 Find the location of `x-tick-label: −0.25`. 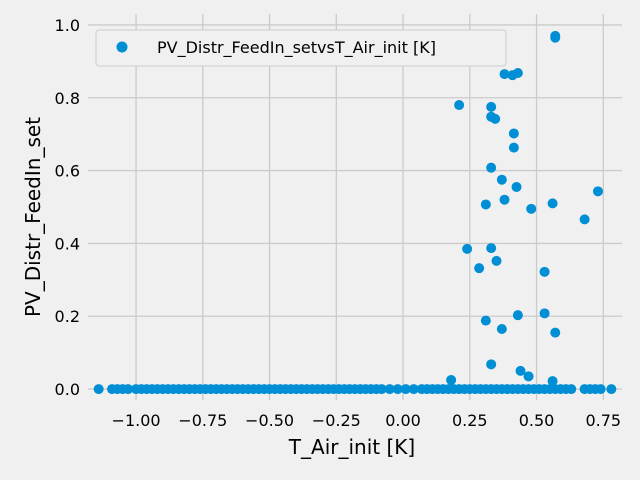

x-tick-label: −0.25 is located at coordinates (336, 420).